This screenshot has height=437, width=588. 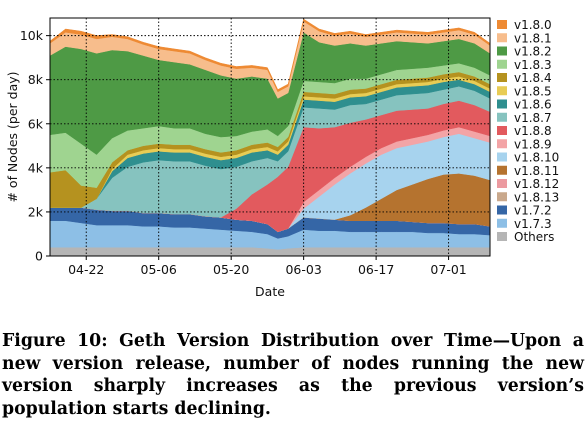 I want to click on legend-label: v1.8.8, so click(x=533, y=131).